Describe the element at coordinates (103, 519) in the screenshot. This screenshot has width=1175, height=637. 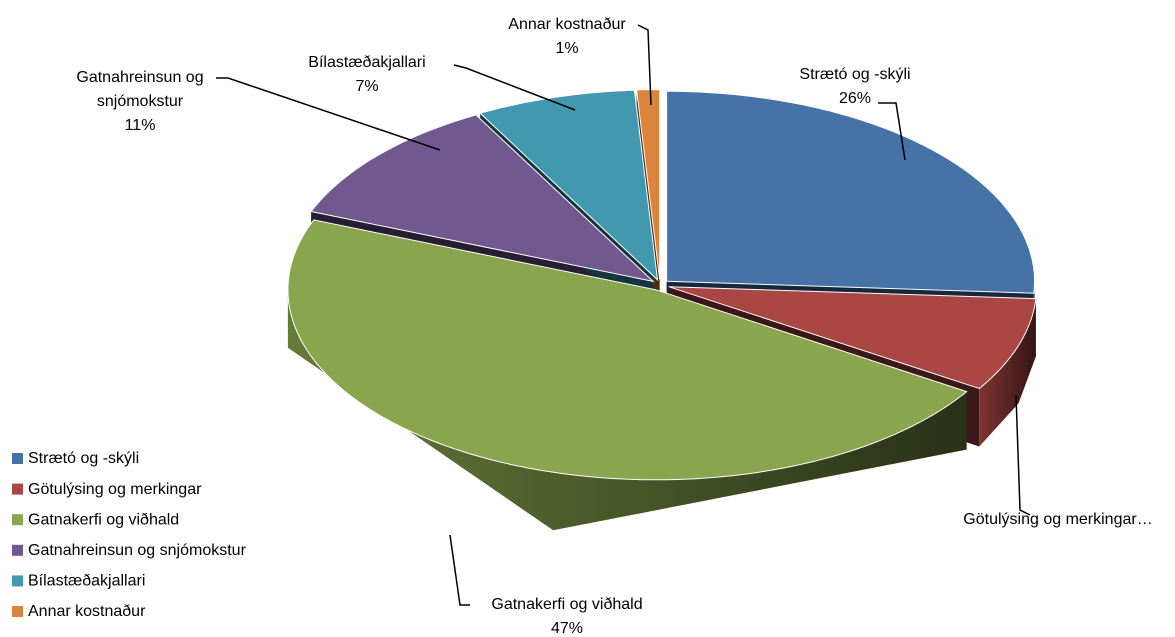
I see `legend-label: Gatnakerfi og viðhald` at that location.